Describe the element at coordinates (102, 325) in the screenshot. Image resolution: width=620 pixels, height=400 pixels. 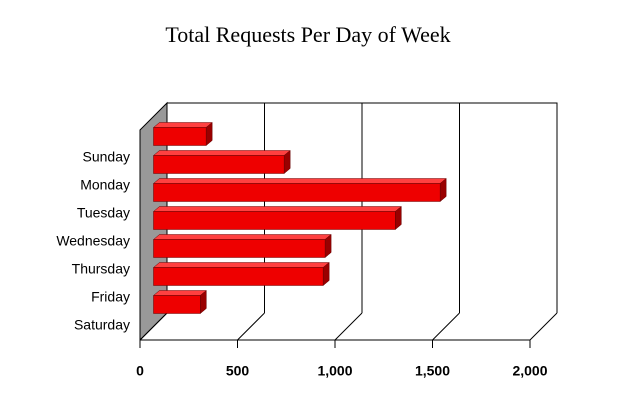
I see `y-tick-label: Saturday` at that location.